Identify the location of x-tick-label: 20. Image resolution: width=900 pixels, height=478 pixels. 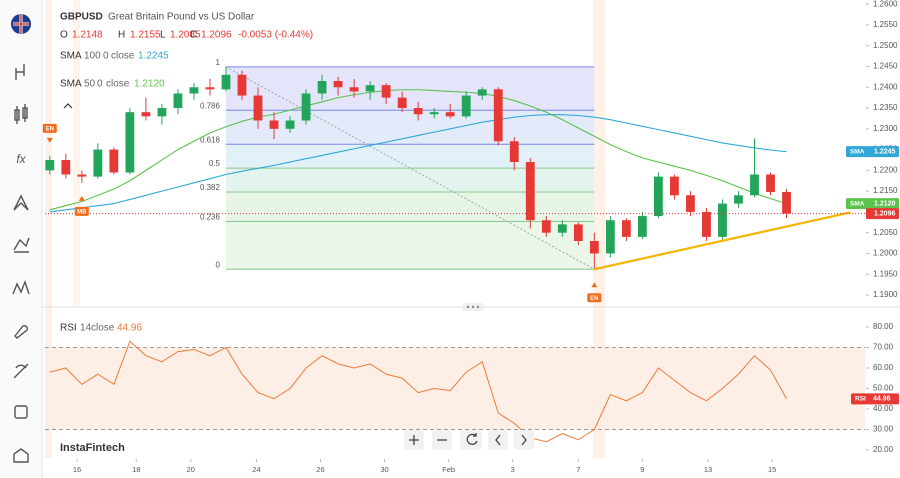
(191, 469).